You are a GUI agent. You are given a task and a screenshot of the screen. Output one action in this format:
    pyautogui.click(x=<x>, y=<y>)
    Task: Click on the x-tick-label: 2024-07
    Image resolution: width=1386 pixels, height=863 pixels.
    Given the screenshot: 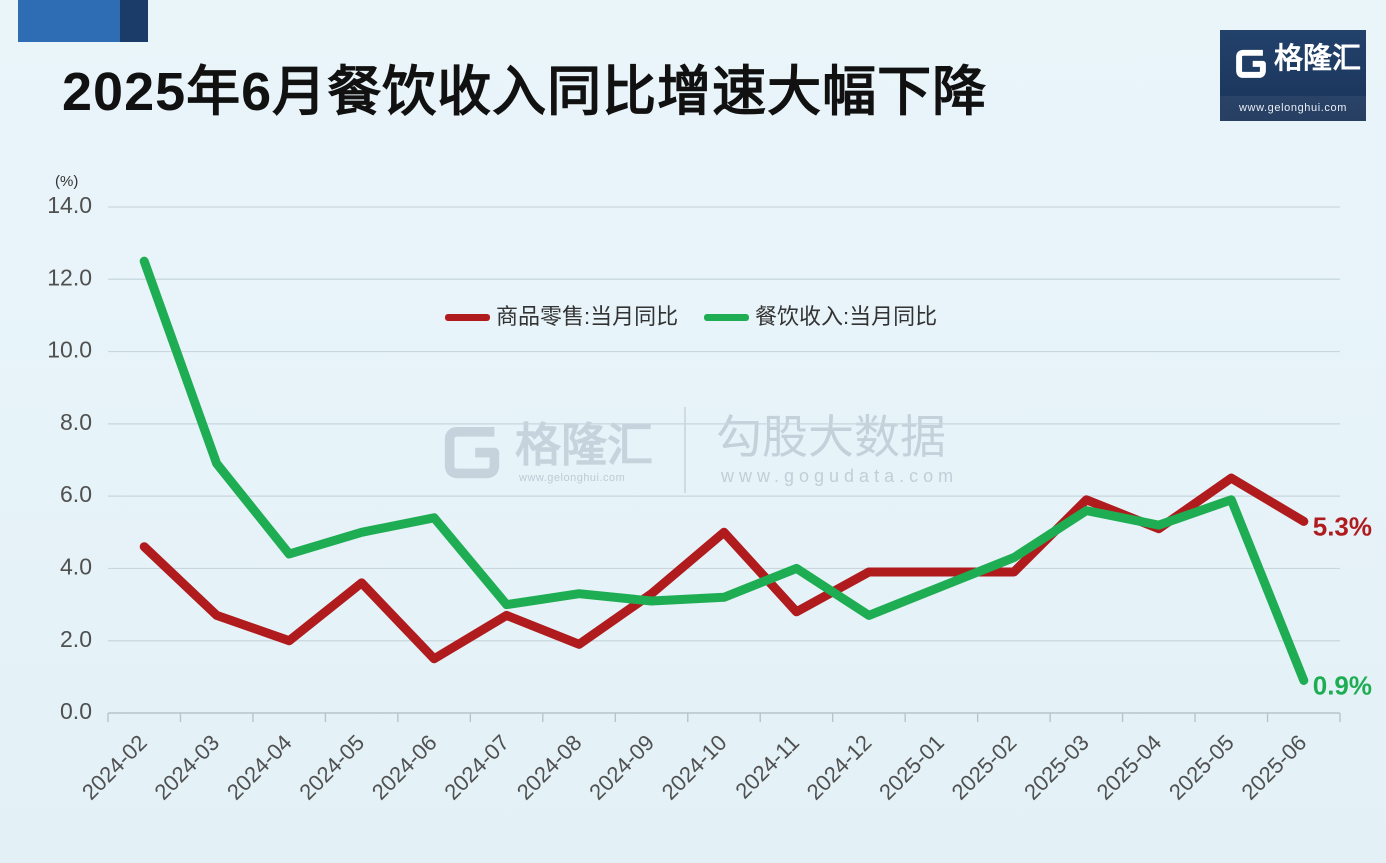 What is the action you would take?
    pyautogui.click(x=476, y=767)
    